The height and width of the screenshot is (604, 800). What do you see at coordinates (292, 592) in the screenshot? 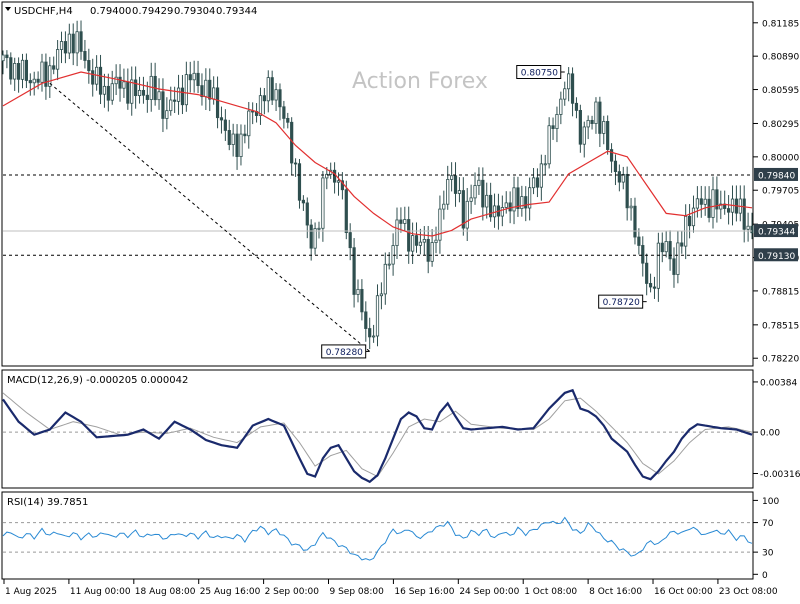
I see `x-tick-label: 2 Sep 00:00` at bounding box center [292, 592].